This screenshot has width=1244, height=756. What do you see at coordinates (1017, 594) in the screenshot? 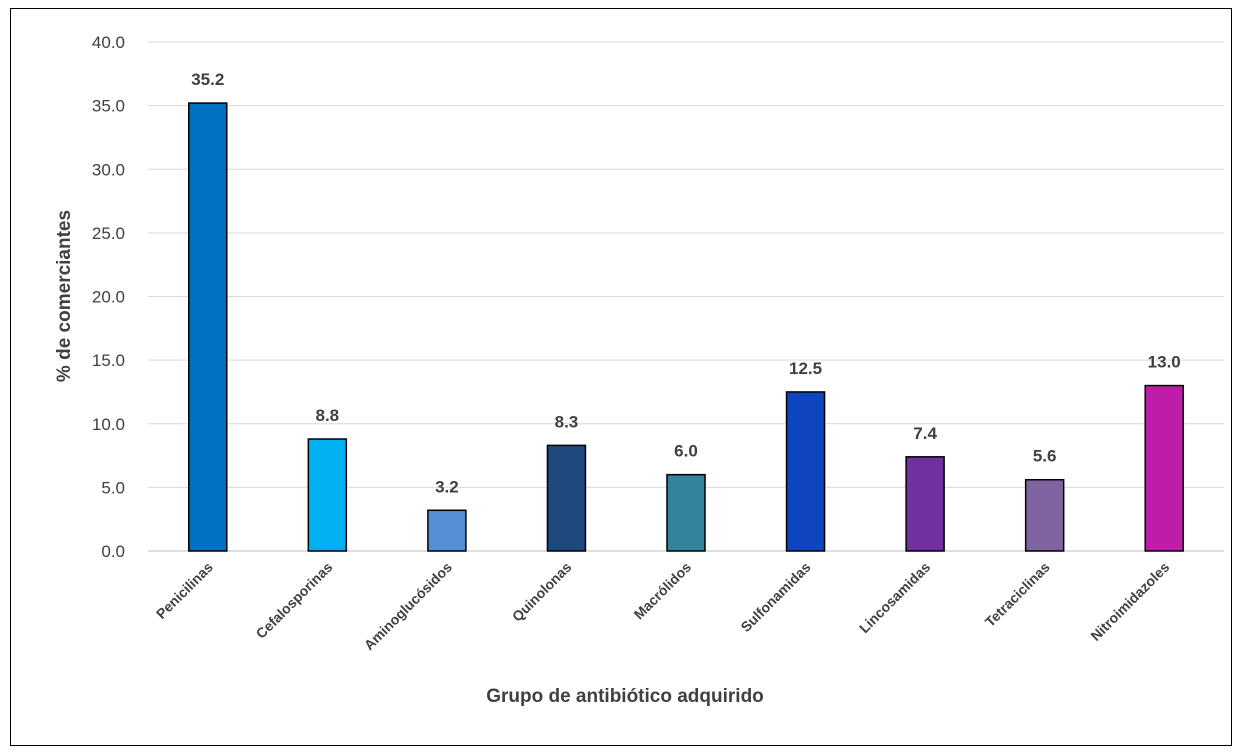
I see `category-label: Tetraciclinas` at bounding box center [1017, 594].